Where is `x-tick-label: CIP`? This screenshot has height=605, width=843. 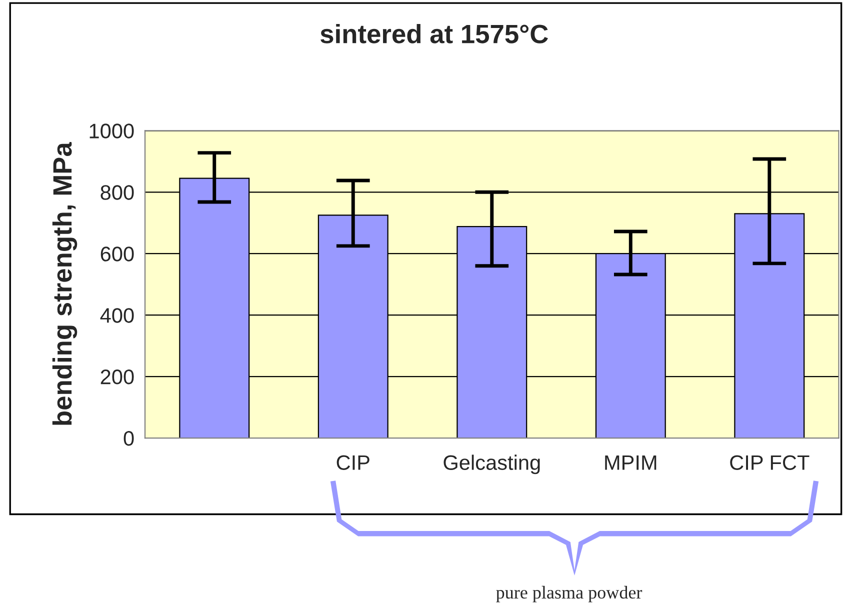 x-tick-label: CIP is located at coordinates (353, 462).